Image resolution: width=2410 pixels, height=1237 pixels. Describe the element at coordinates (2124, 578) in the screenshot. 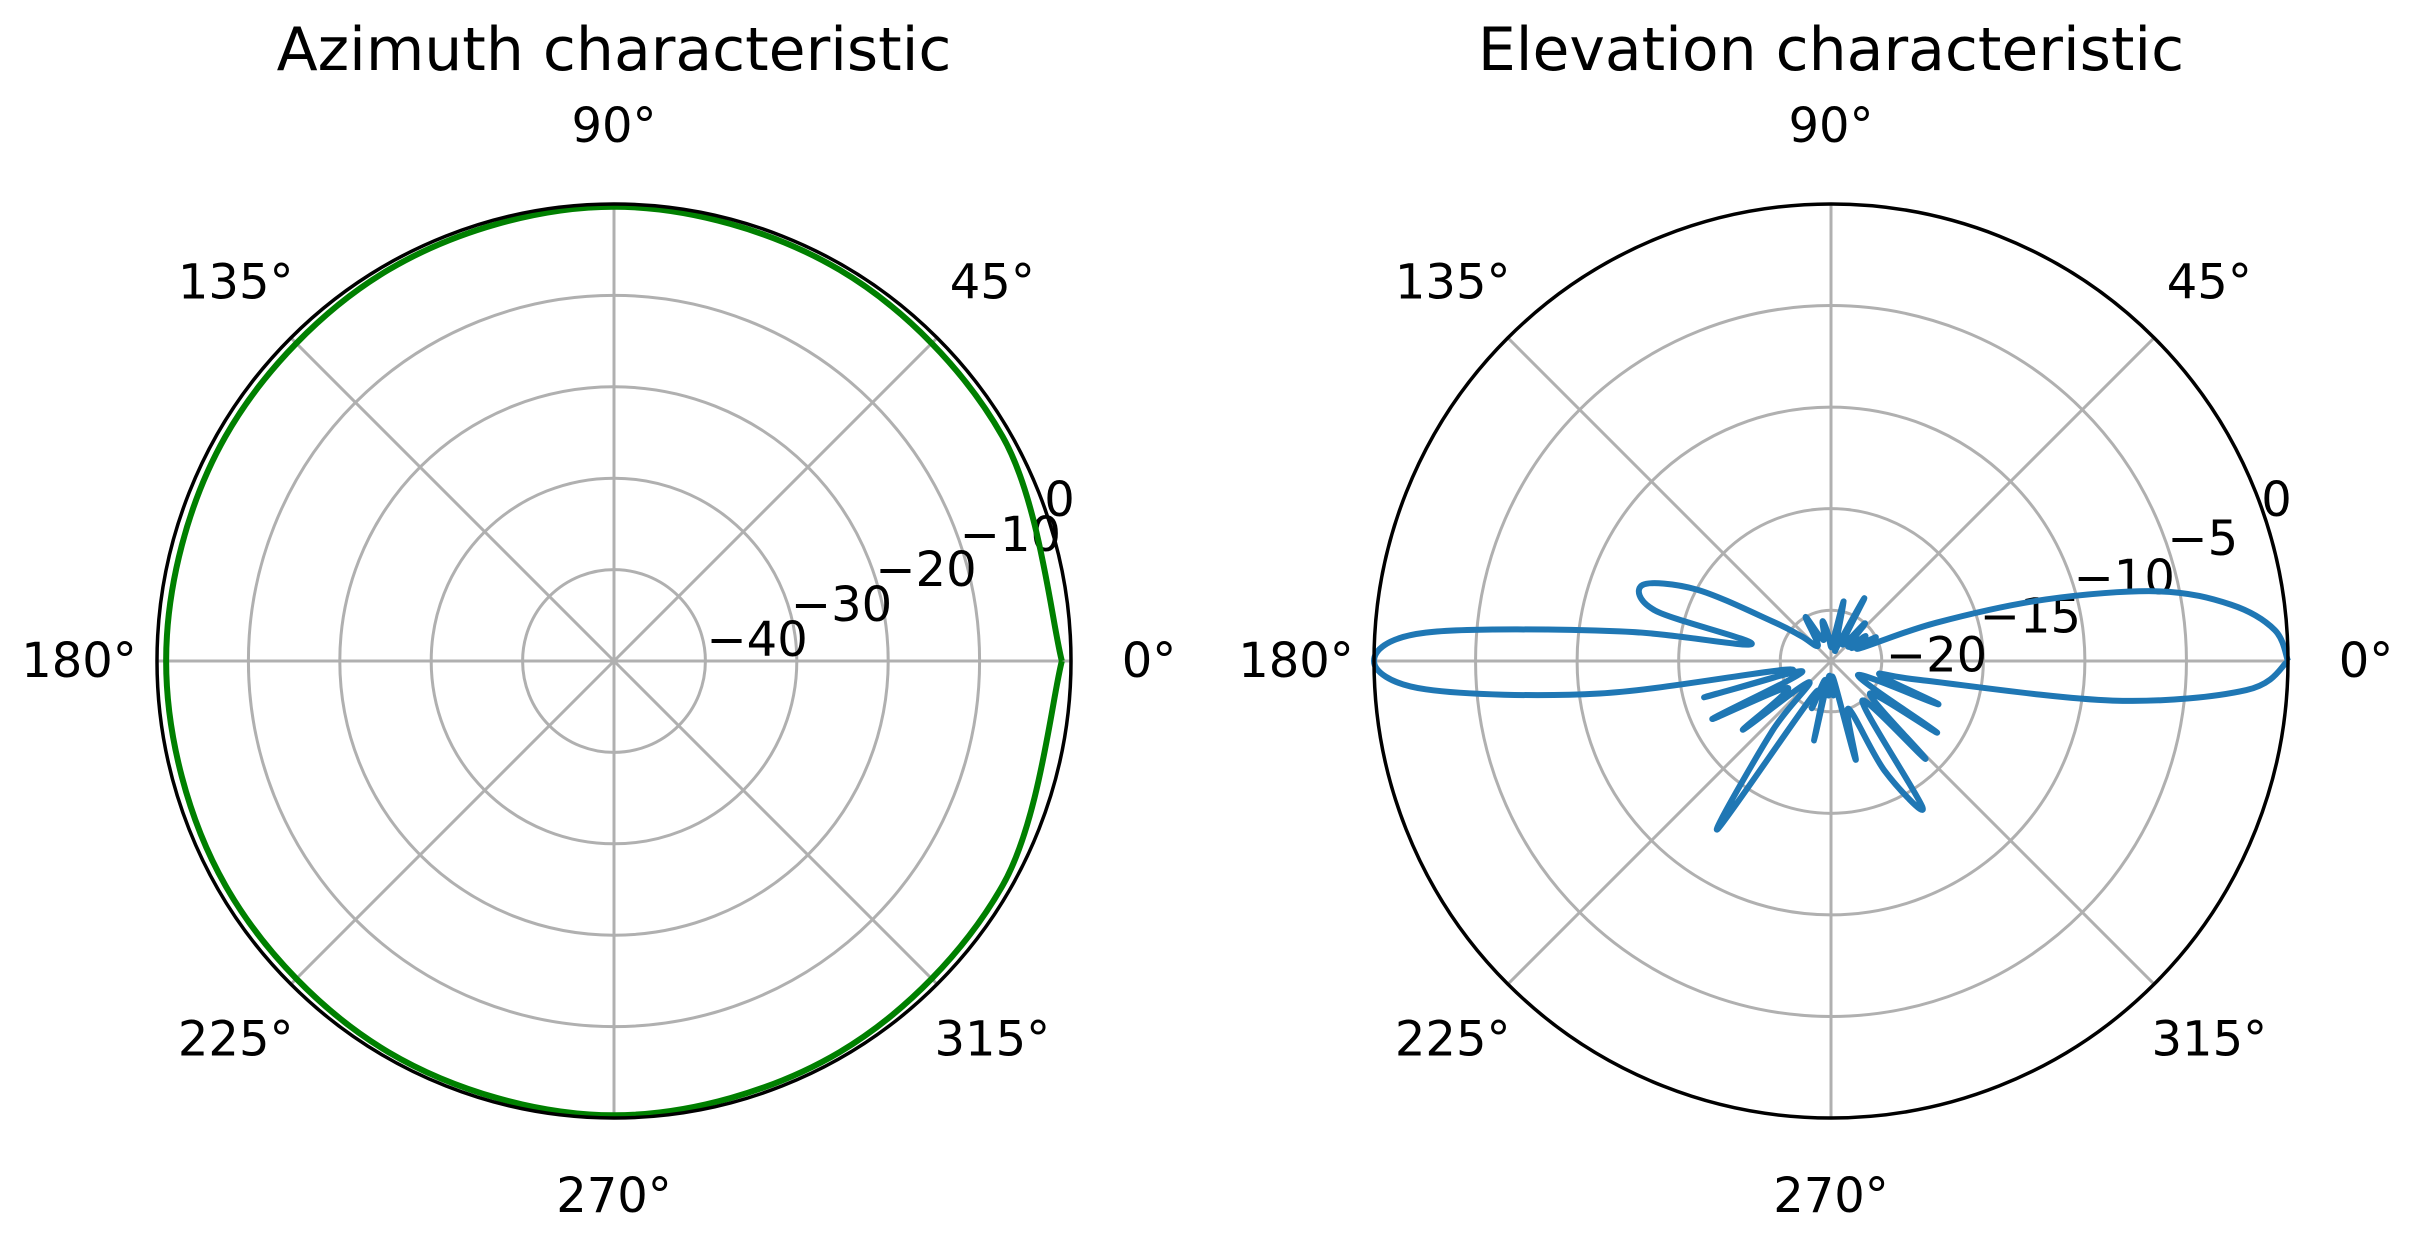

I see `r-tick-label: −10` at that location.